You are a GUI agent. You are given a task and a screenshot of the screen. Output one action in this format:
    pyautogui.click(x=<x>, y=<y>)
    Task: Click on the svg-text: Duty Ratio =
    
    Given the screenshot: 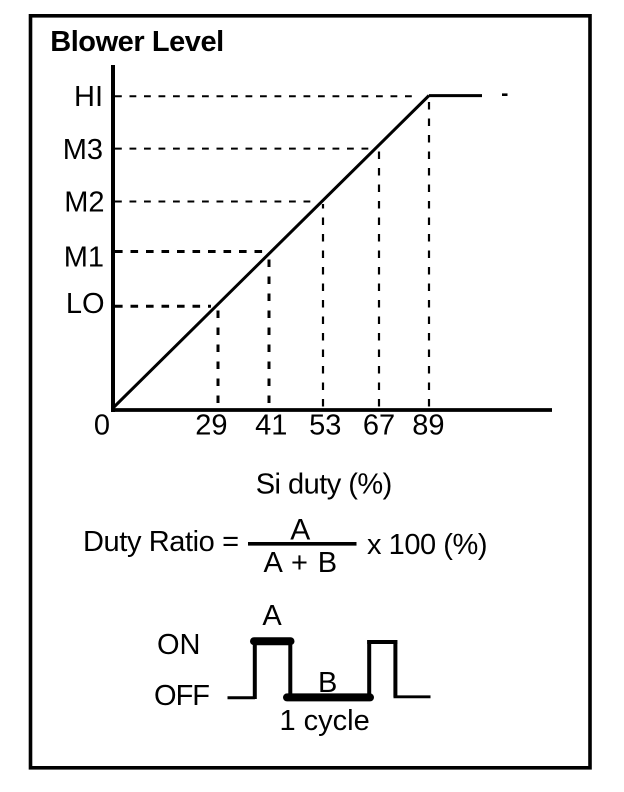 What is the action you would take?
    pyautogui.click(x=161, y=542)
    